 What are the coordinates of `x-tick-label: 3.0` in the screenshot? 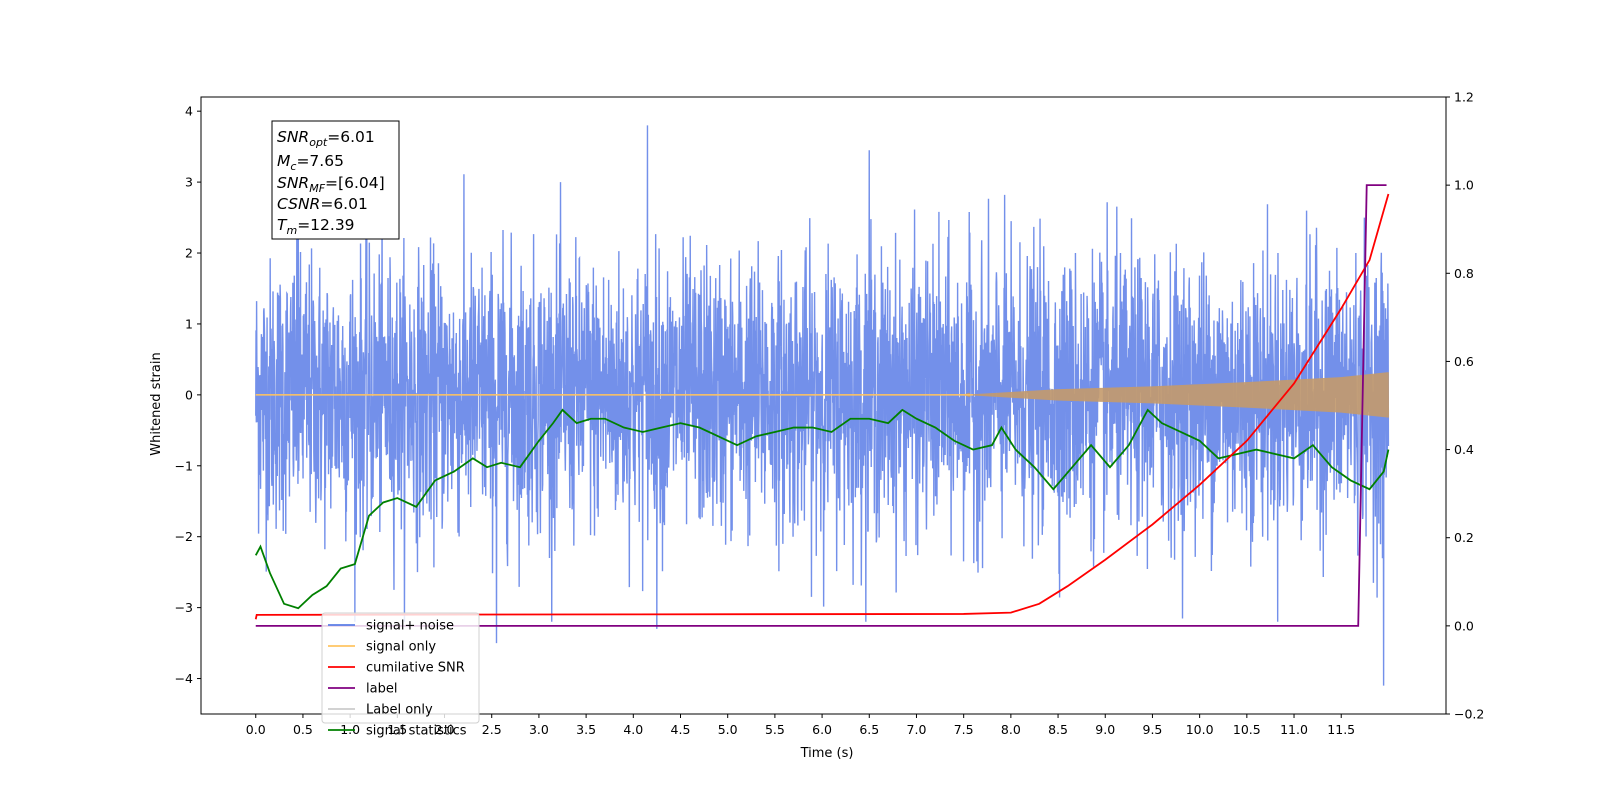 It's located at (539, 729).